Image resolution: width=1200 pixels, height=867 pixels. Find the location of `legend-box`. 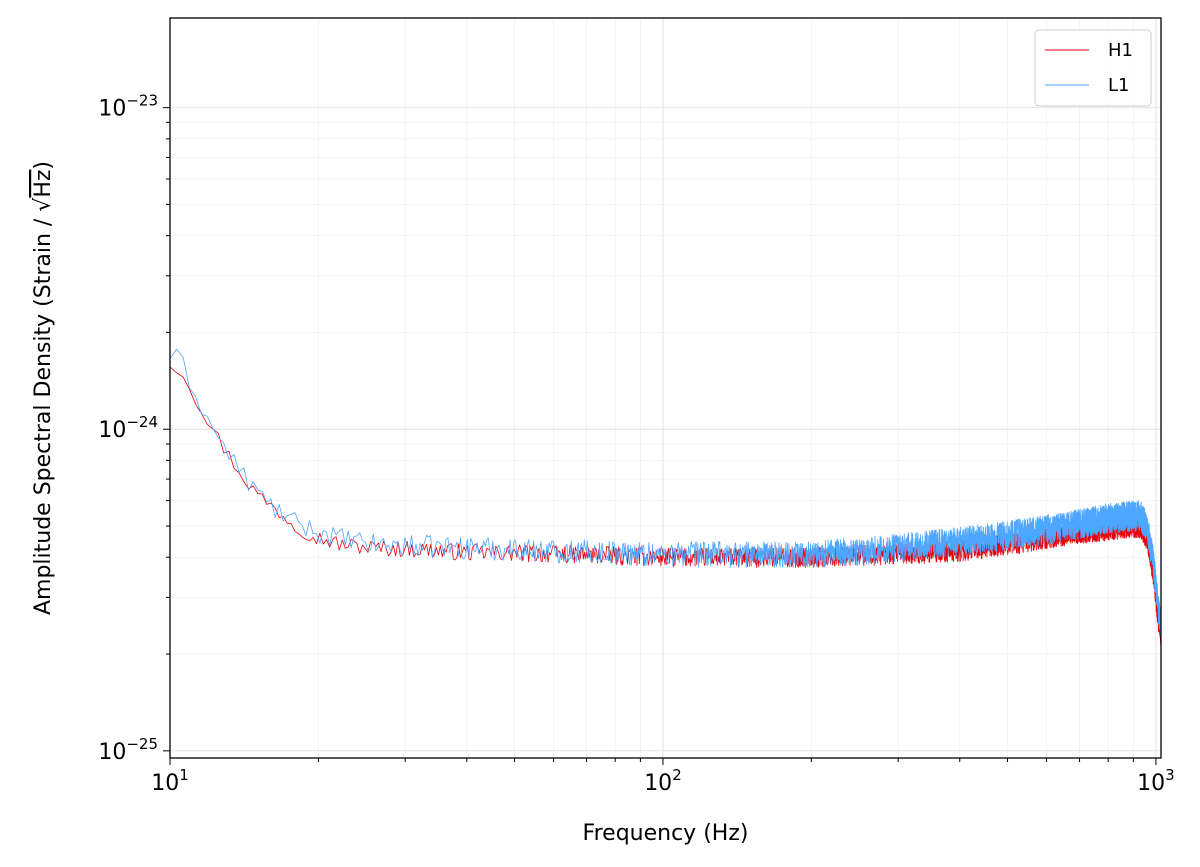

legend-box is located at coordinates (1093, 68).